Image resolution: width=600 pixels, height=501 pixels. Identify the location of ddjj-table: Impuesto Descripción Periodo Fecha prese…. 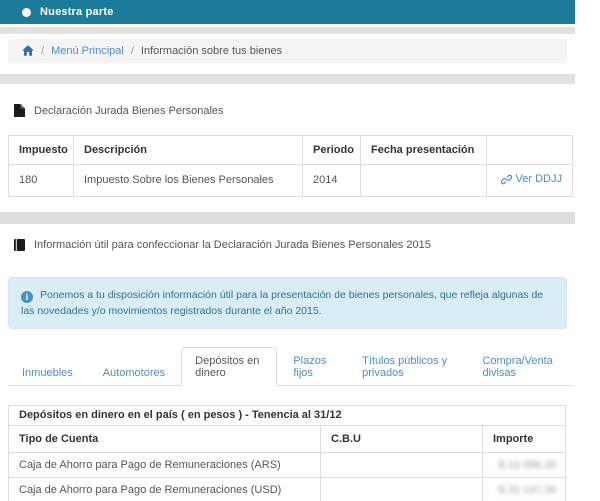
(290, 166).